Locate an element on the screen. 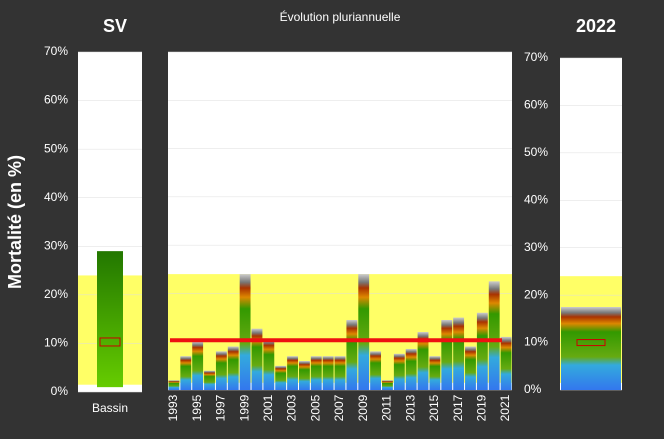  x-tick-label: 2017 is located at coordinates (458, 407).